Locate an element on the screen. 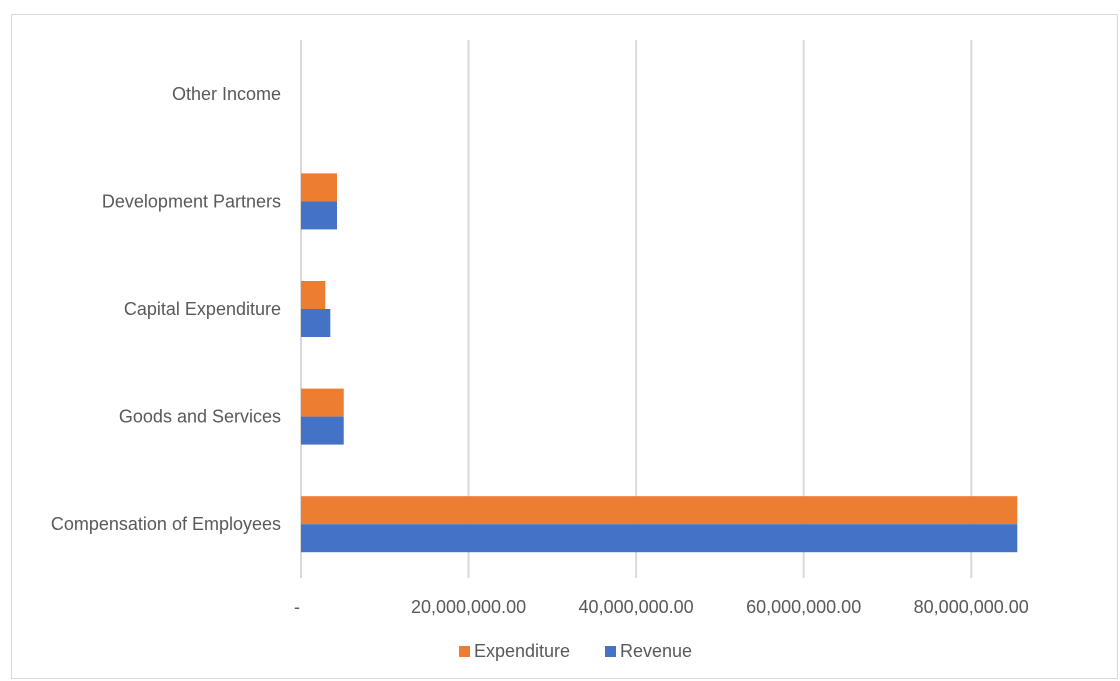 Image resolution: width=1120 pixels, height=681 pixels. x-tick-label: 20,000,000.00 is located at coordinates (468, 607).